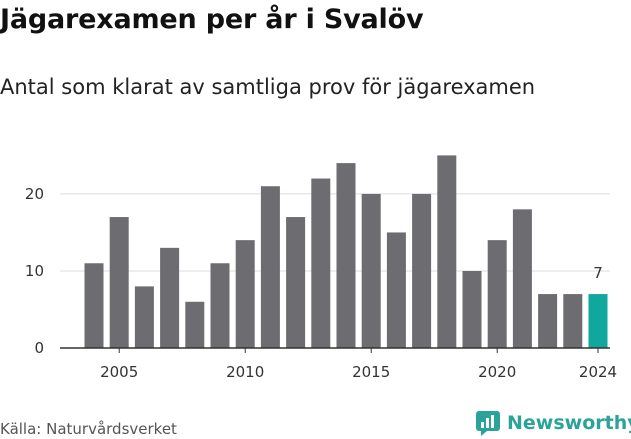 The height and width of the screenshot is (439, 631). I want to click on brand-name: Newsworthy, so click(569, 423).